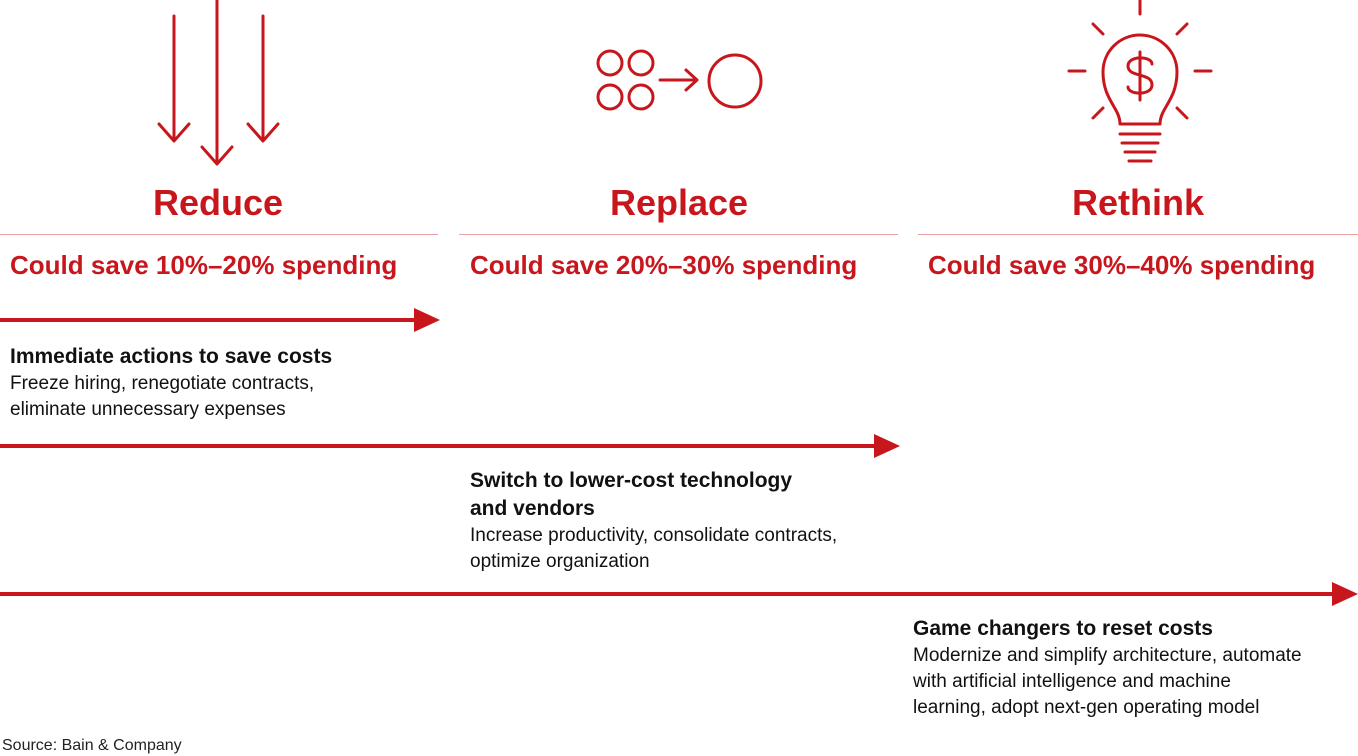 Image resolution: width=1358 pixels, height=756 pixels. What do you see at coordinates (679, 80) in the screenshot?
I see `consolidate-circles-icon` at bounding box center [679, 80].